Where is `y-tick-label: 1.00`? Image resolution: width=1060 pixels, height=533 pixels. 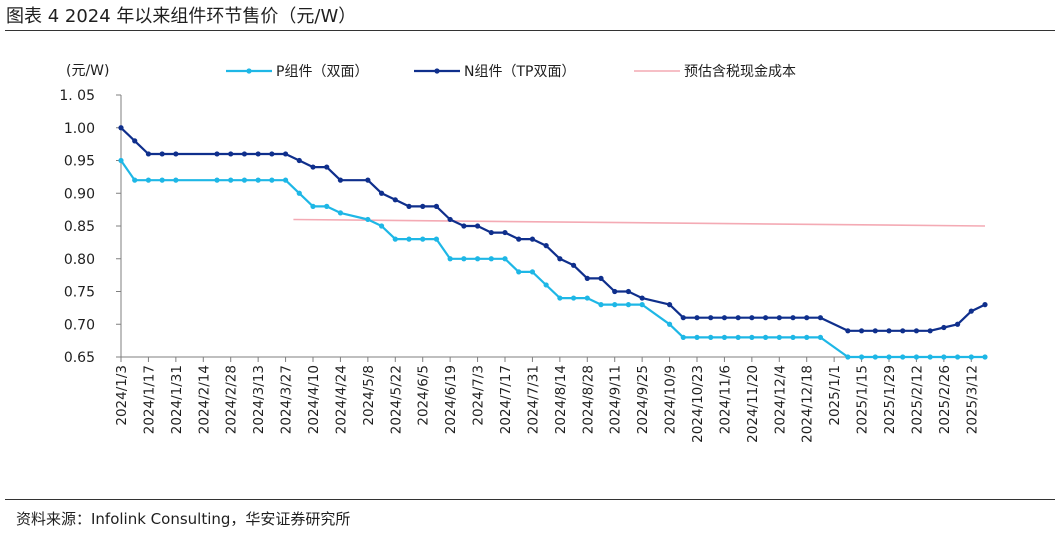 y-tick-label: 1.00 is located at coordinates (79, 129).